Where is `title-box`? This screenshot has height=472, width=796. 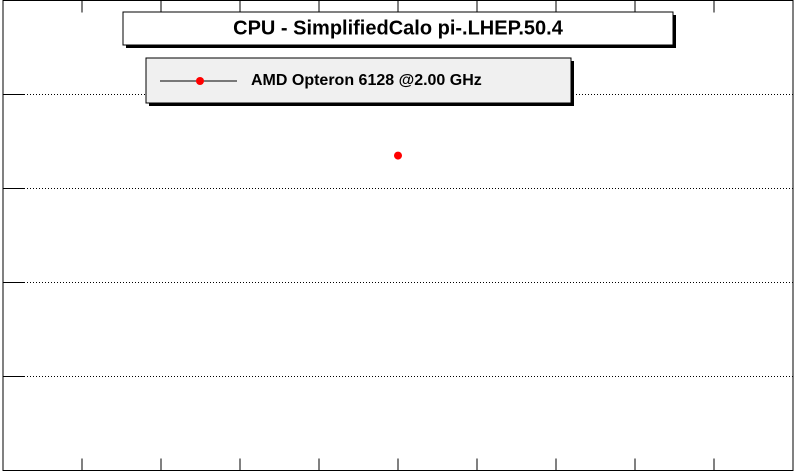
title-box is located at coordinates (398, 28).